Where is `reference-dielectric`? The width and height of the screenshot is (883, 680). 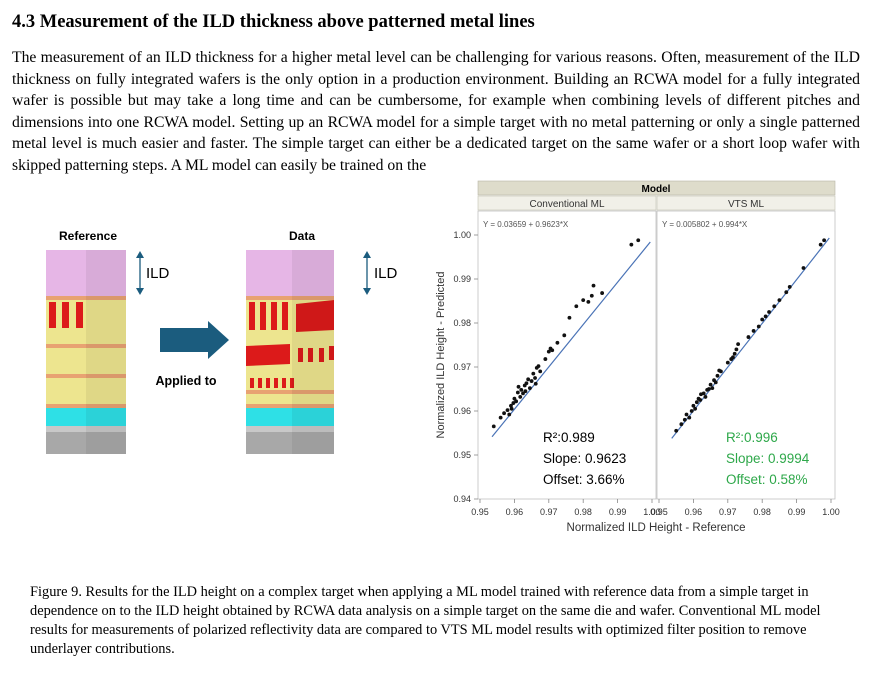 reference-dielectric is located at coordinates (86, 352).